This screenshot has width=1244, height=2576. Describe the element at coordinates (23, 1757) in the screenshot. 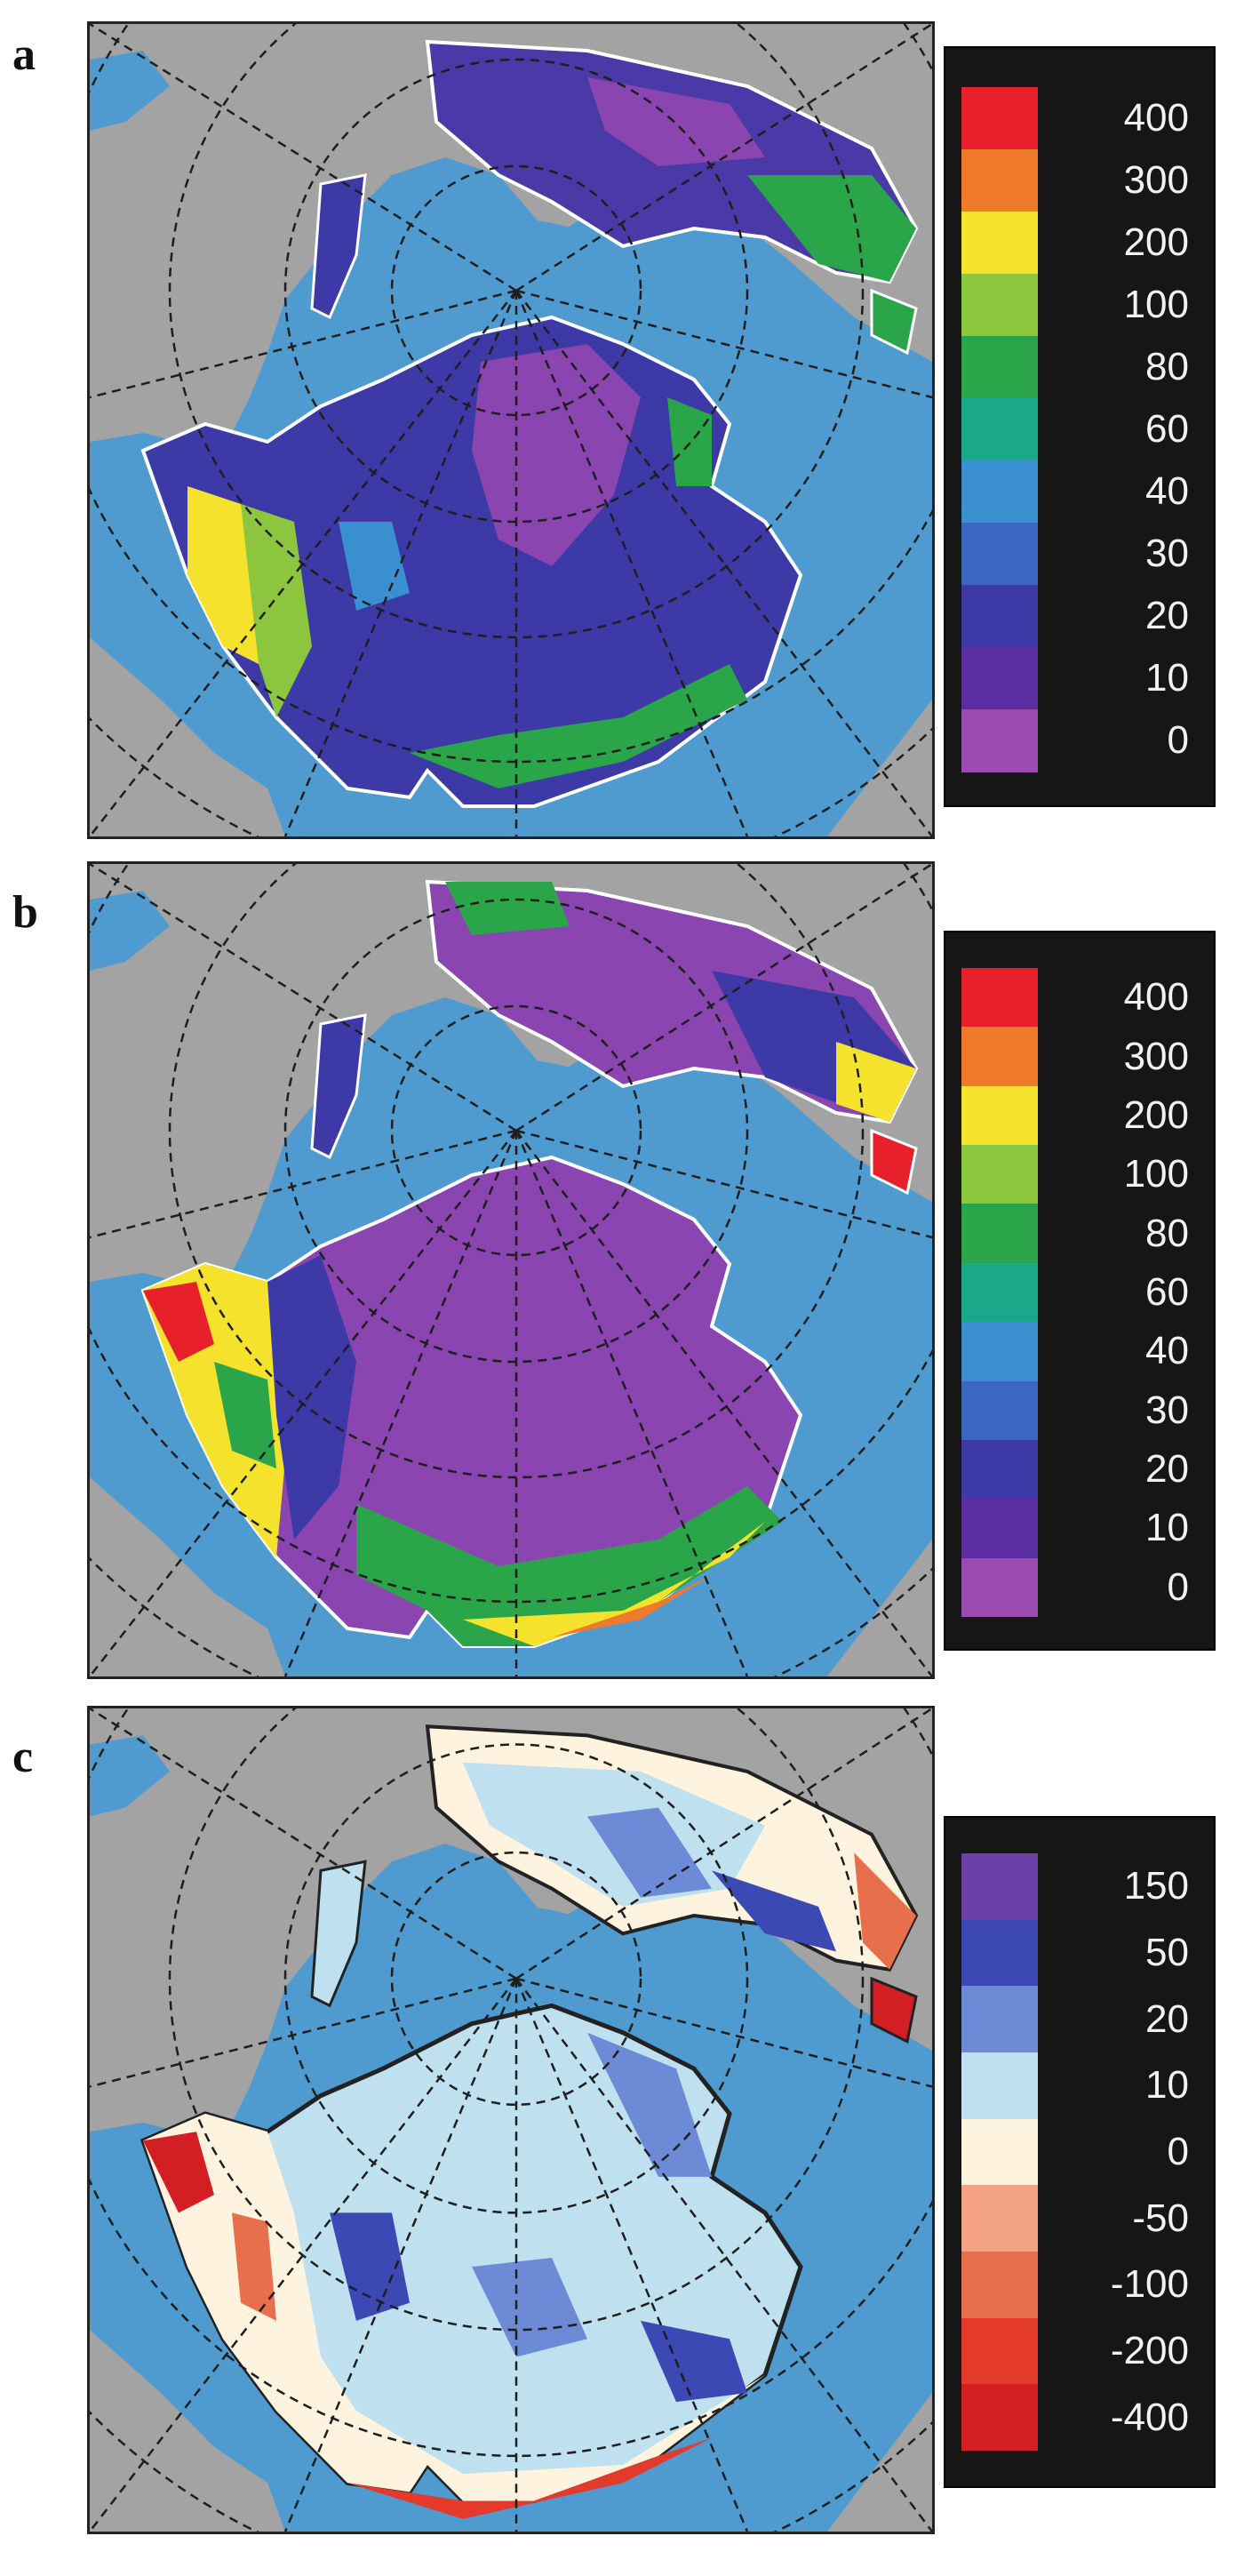

I see `panel-label: c` at that location.